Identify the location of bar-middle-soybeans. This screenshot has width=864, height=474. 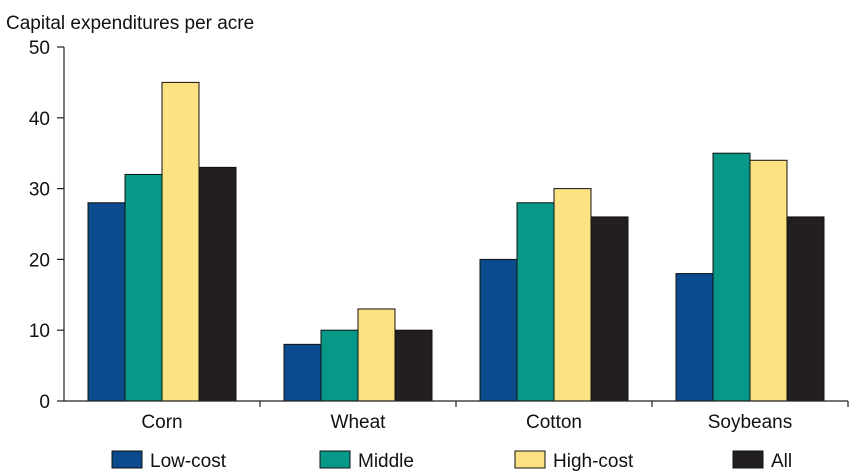
(731, 277).